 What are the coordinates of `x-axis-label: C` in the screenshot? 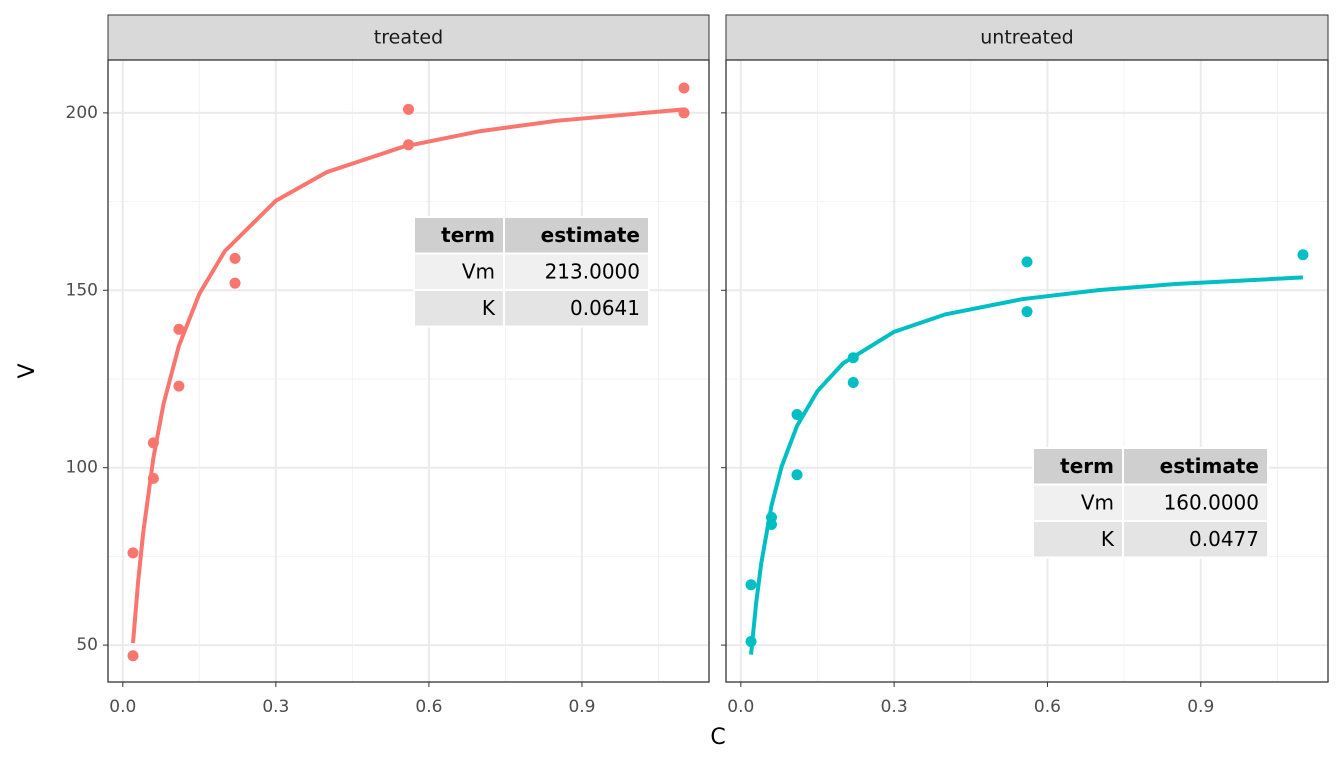 It's located at (717, 737).